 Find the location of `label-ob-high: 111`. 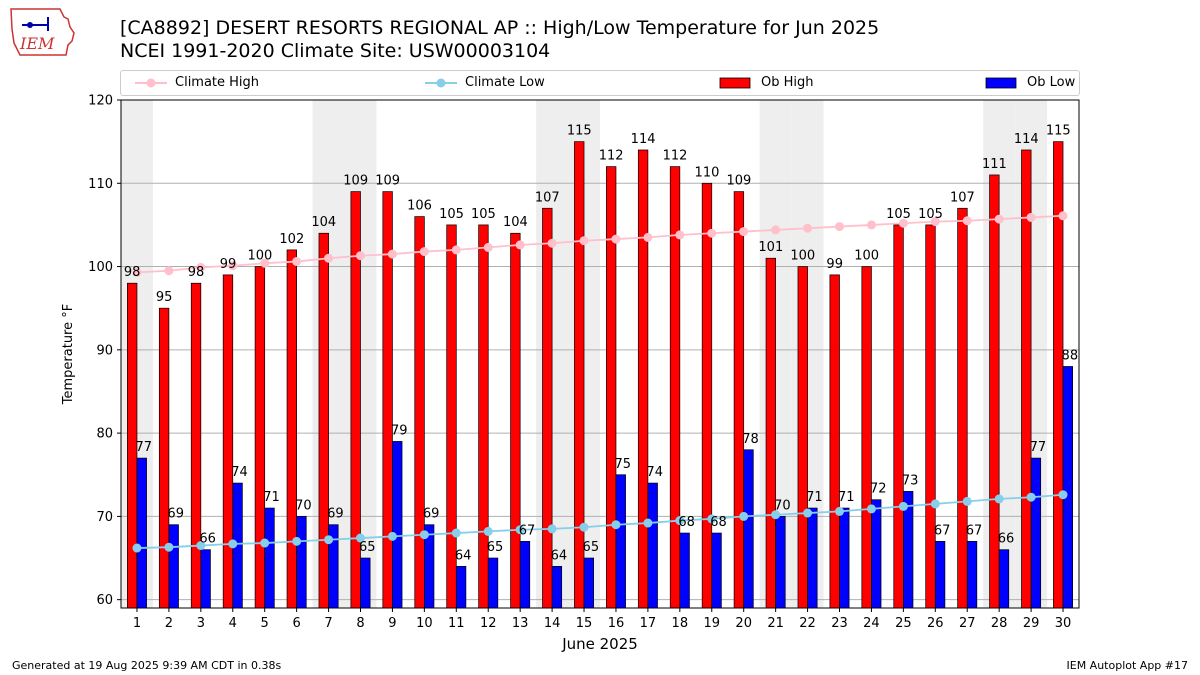

label-ob-high: 111 is located at coordinates (994, 164).